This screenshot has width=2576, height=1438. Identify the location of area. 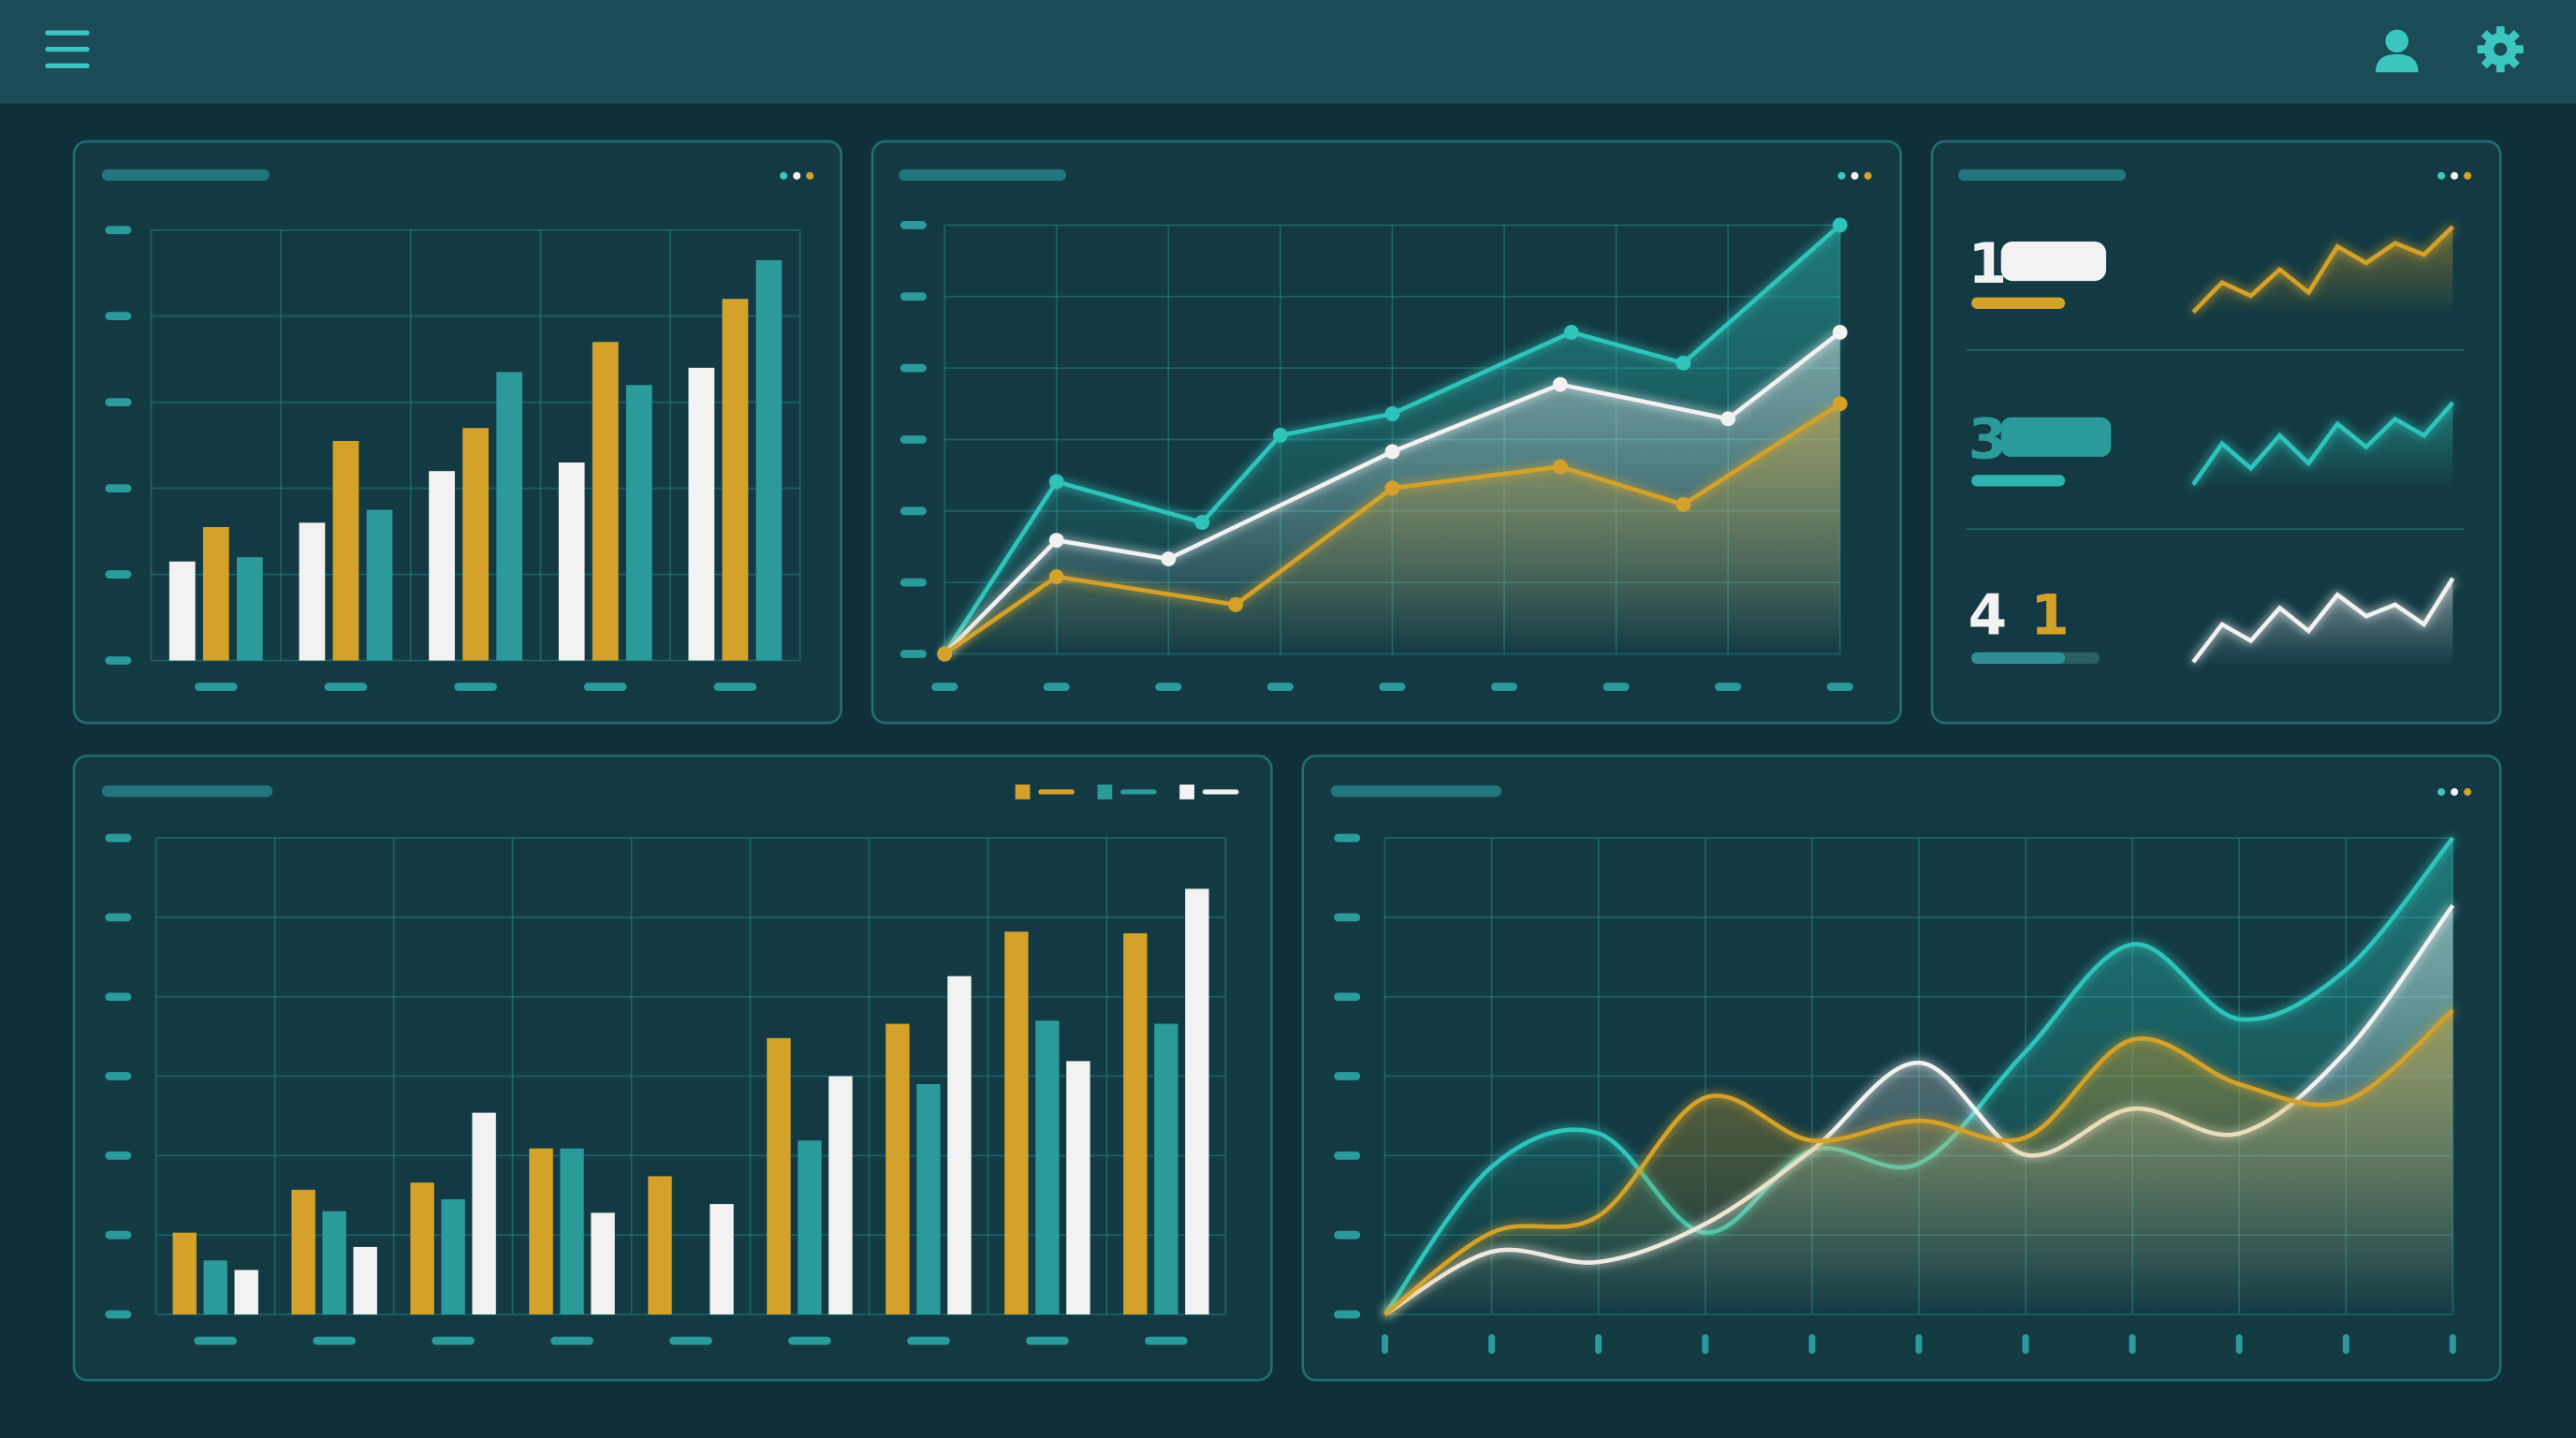
(1918, 1162).